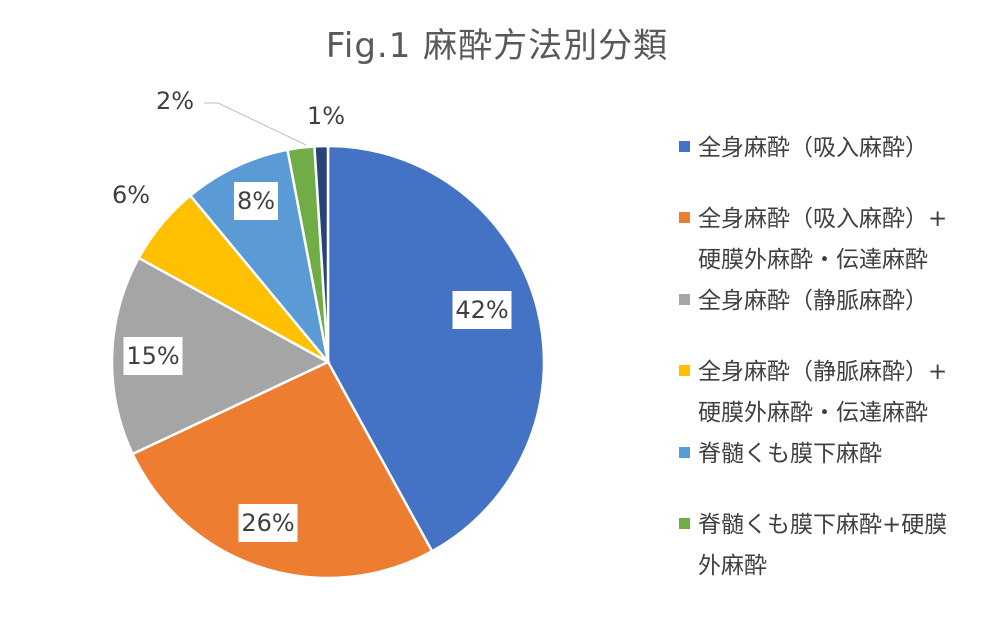  I want to click on data-label-text: 8%, so click(256, 201).